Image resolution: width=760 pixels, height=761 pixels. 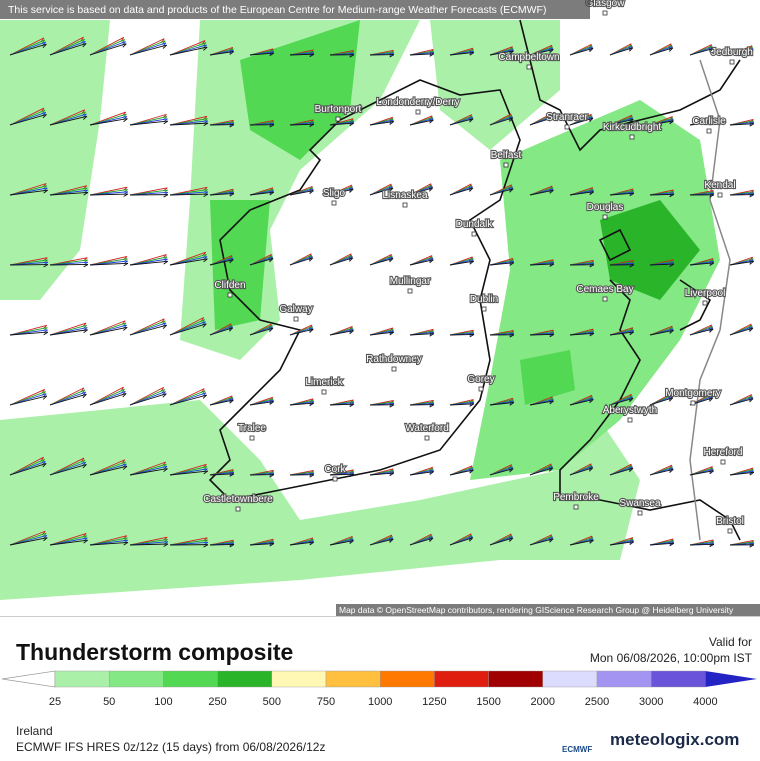 What do you see at coordinates (55, 702) in the screenshot?
I see `scale-label: 25` at bounding box center [55, 702].